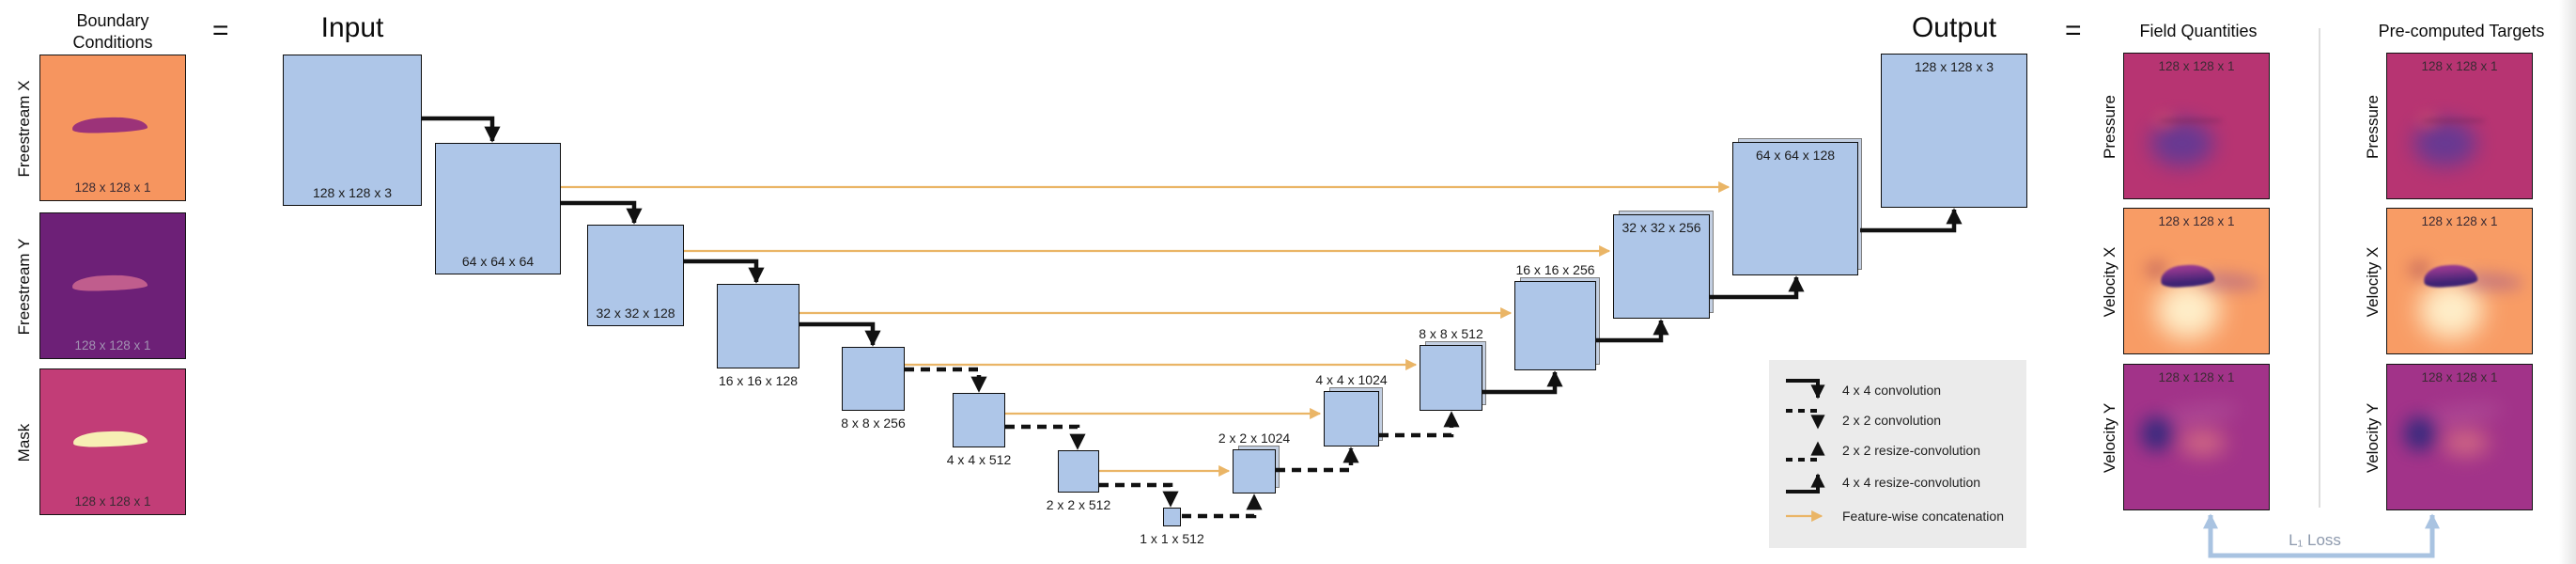  I want to click on freestream-x-image: 128 x 128 x 1, so click(112, 128).